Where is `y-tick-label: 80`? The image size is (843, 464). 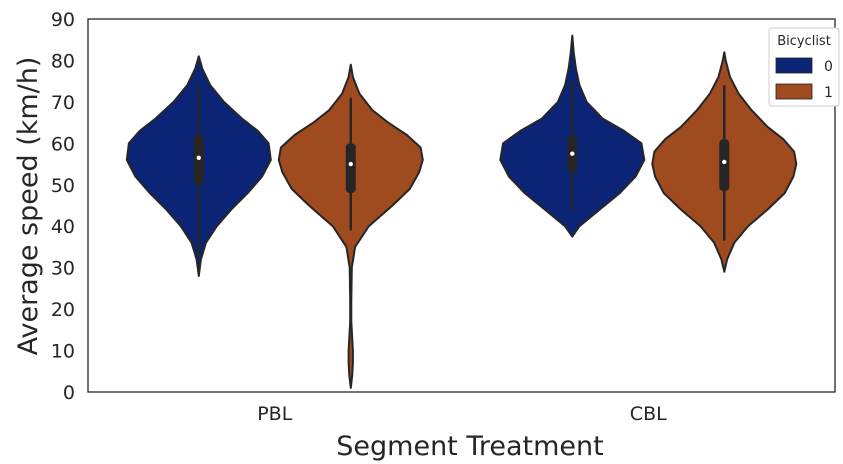 y-tick-label: 80 is located at coordinates (63, 61).